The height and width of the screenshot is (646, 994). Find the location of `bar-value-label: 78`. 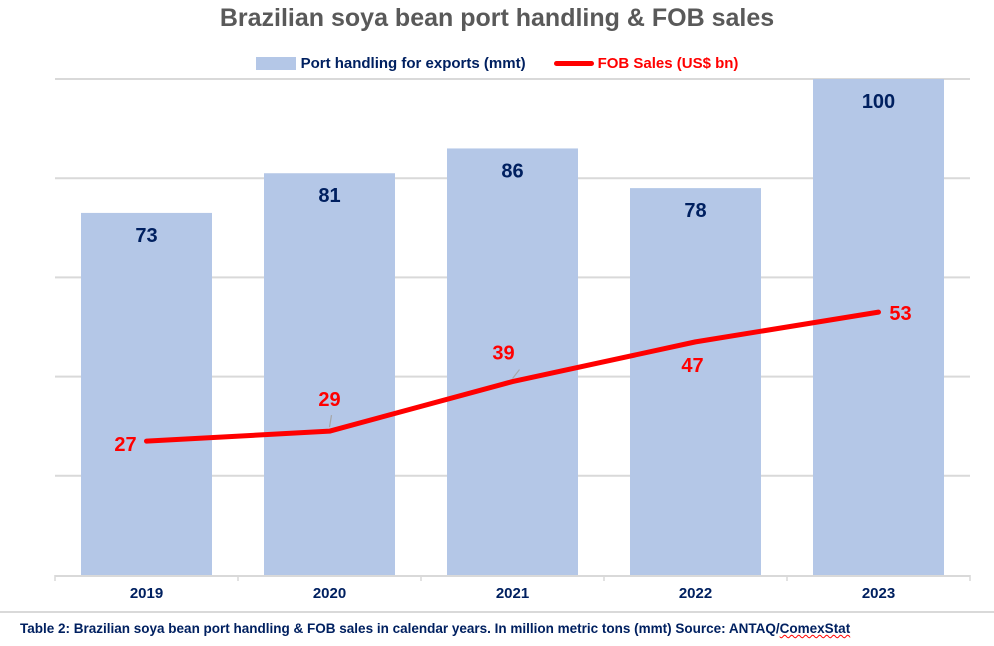

bar-value-label: 78 is located at coordinates (695, 211).